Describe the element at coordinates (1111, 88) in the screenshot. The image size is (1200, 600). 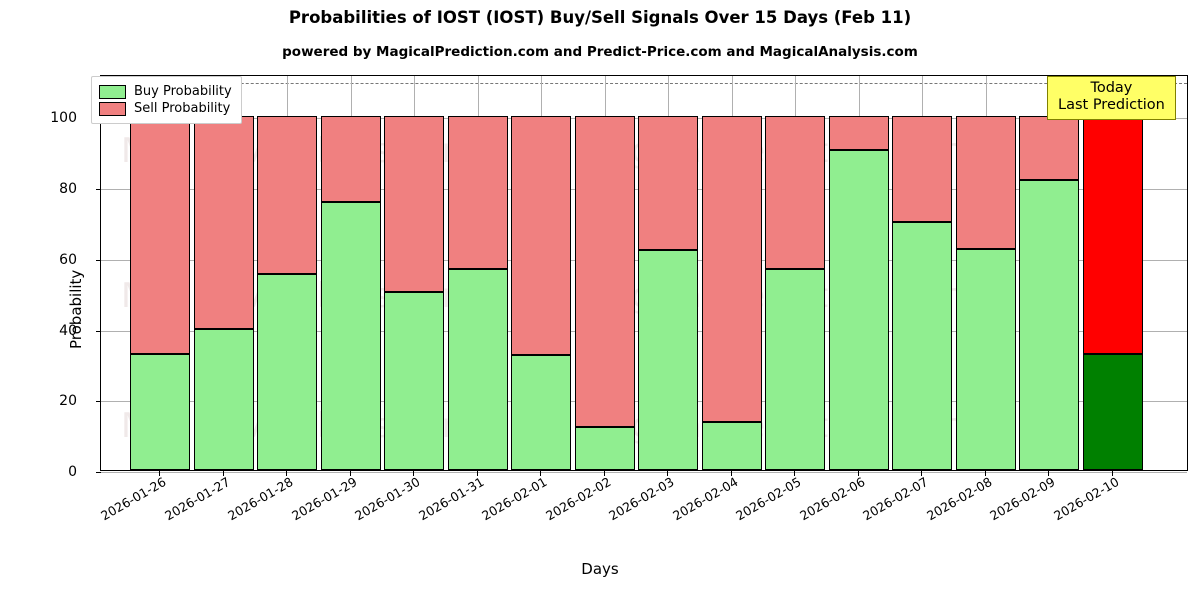
I see `today-annotation-line1: Today` at that location.